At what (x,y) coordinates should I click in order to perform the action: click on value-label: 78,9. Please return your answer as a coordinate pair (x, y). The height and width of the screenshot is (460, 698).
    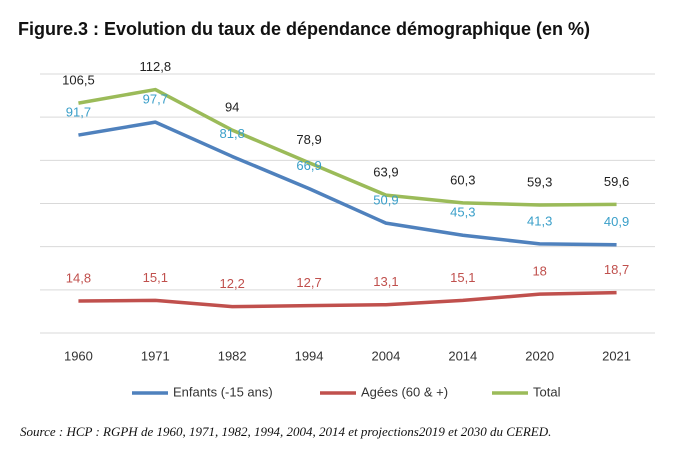
    Looking at the image, I should click on (308, 139).